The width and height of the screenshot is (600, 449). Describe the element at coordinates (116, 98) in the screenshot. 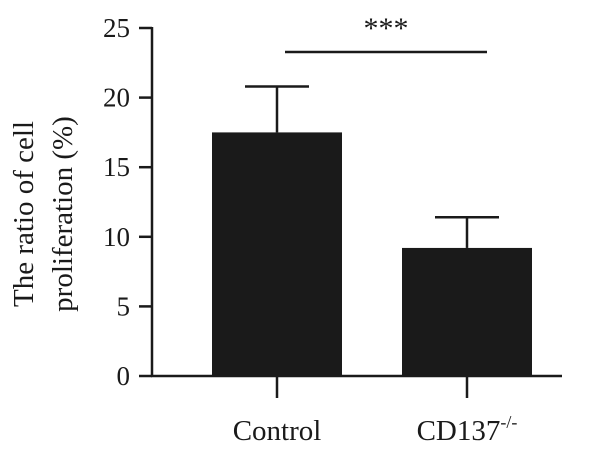

I see `y-tick-label: 20` at that location.